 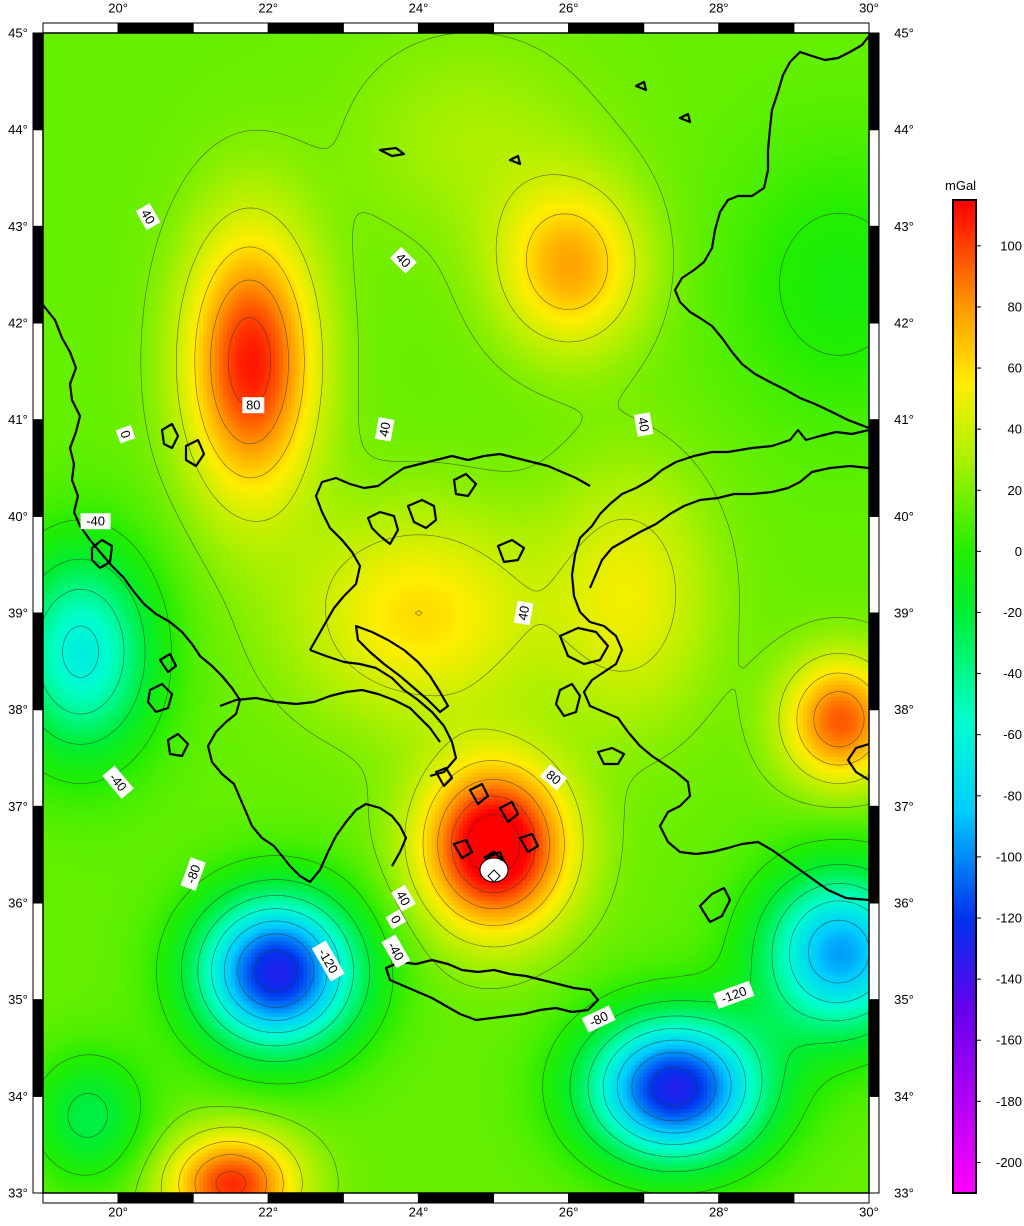 What do you see at coordinates (492, 990) in the screenshot?
I see `coastline-crete` at bounding box center [492, 990].